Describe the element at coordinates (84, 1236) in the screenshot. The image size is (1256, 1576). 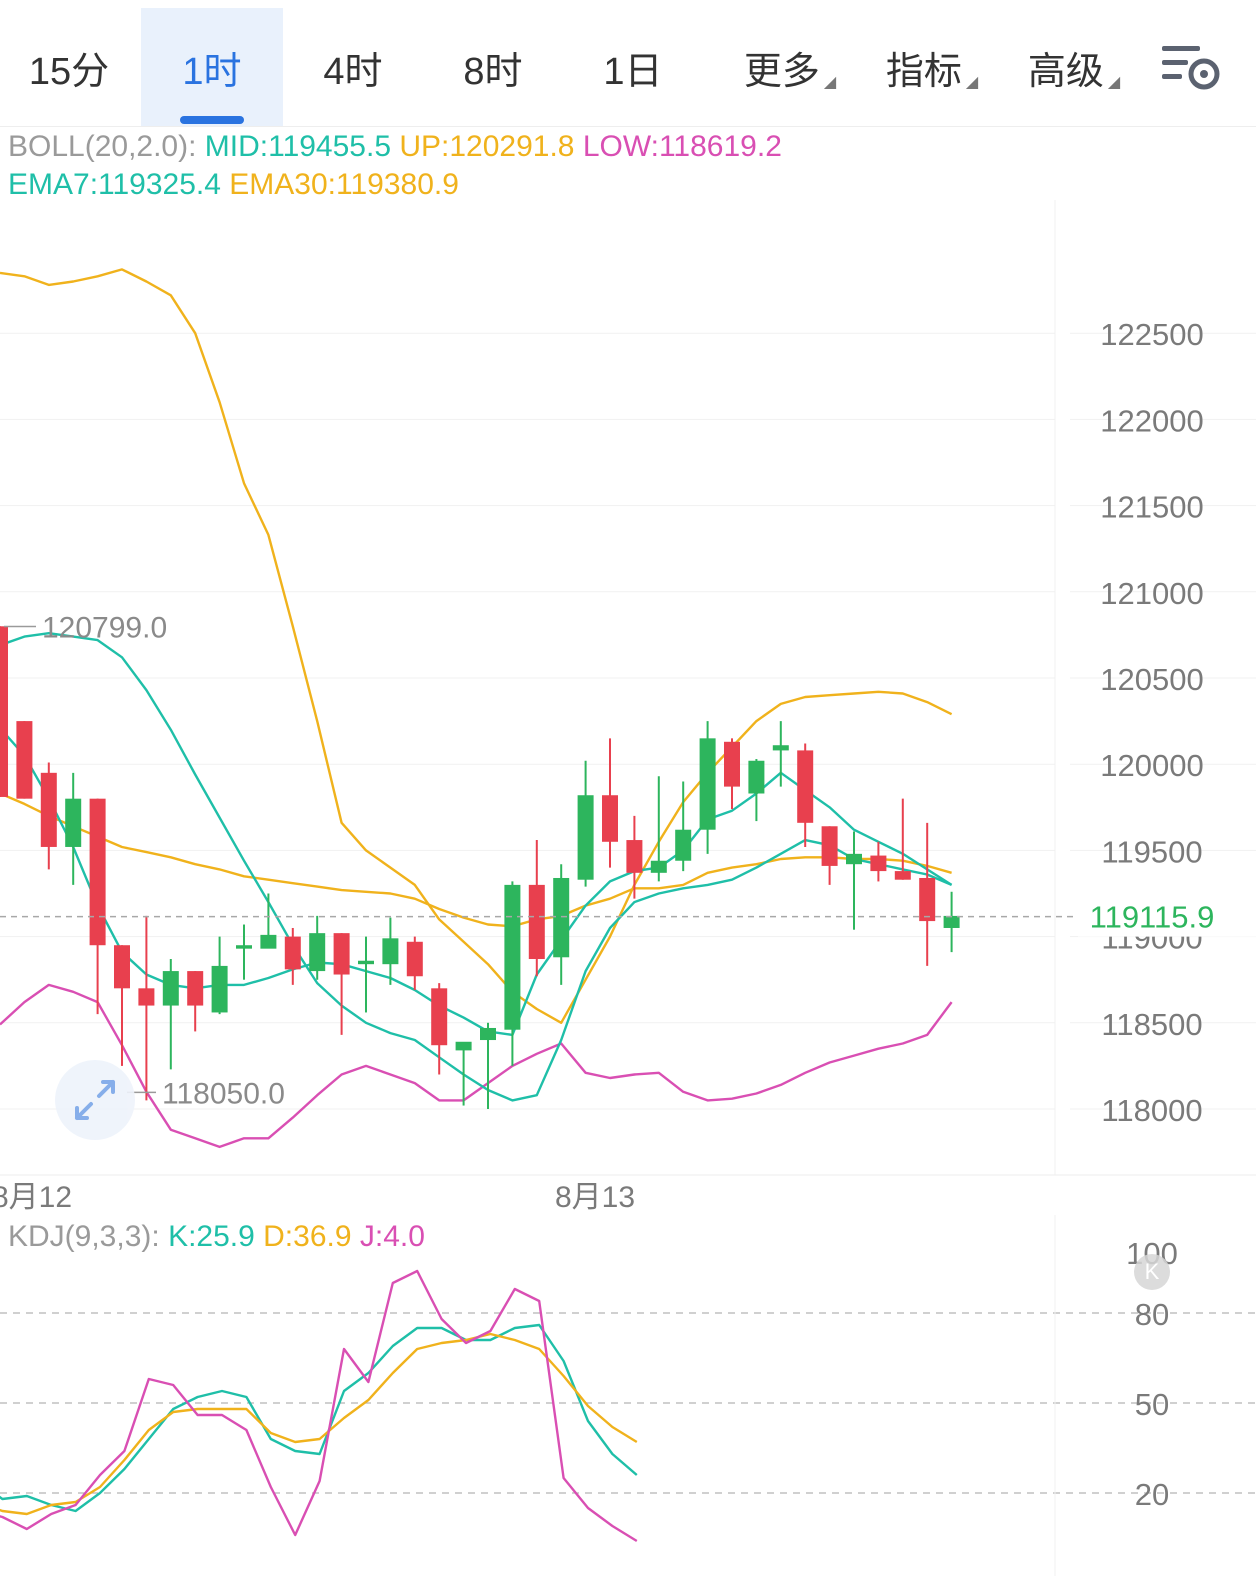
I see `kdj-name: KDJ(9,3,3):` at that location.